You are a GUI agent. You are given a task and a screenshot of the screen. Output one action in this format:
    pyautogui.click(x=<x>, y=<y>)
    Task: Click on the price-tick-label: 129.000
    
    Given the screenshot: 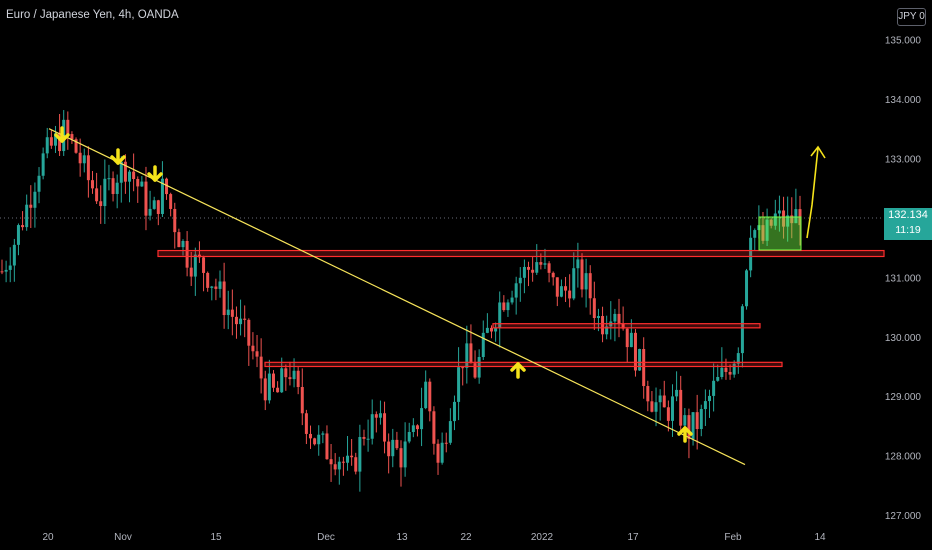 What is the action you would take?
    pyautogui.click(x=903, y=397)
    